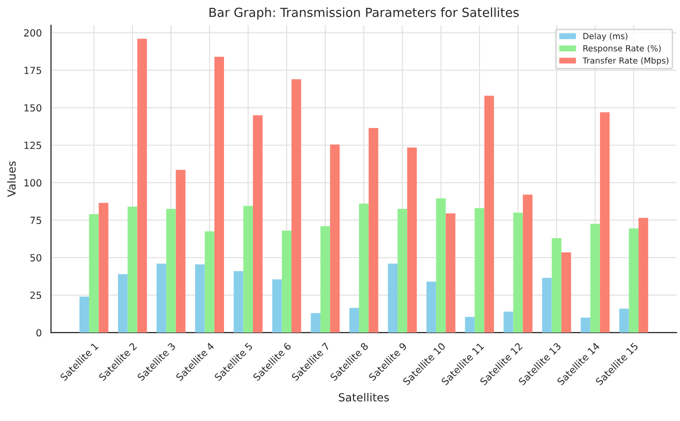 The width and height of the screenshot is (680, 421). I want to click on x-axis-title: Satellites, so click(363, 397).